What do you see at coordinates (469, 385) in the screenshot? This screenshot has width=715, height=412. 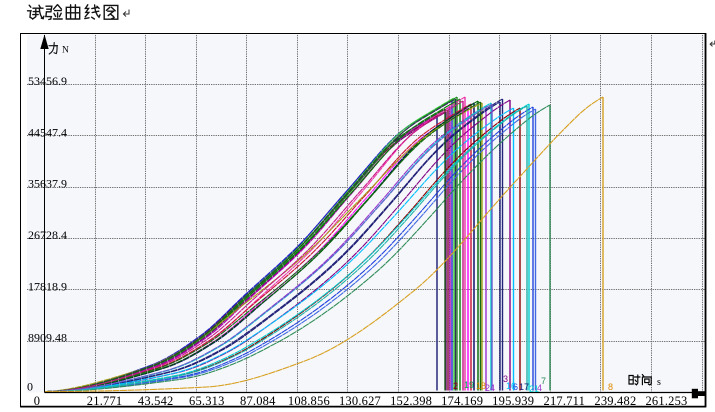 I see `svg-text: 19` at bounding box center [469, 385].